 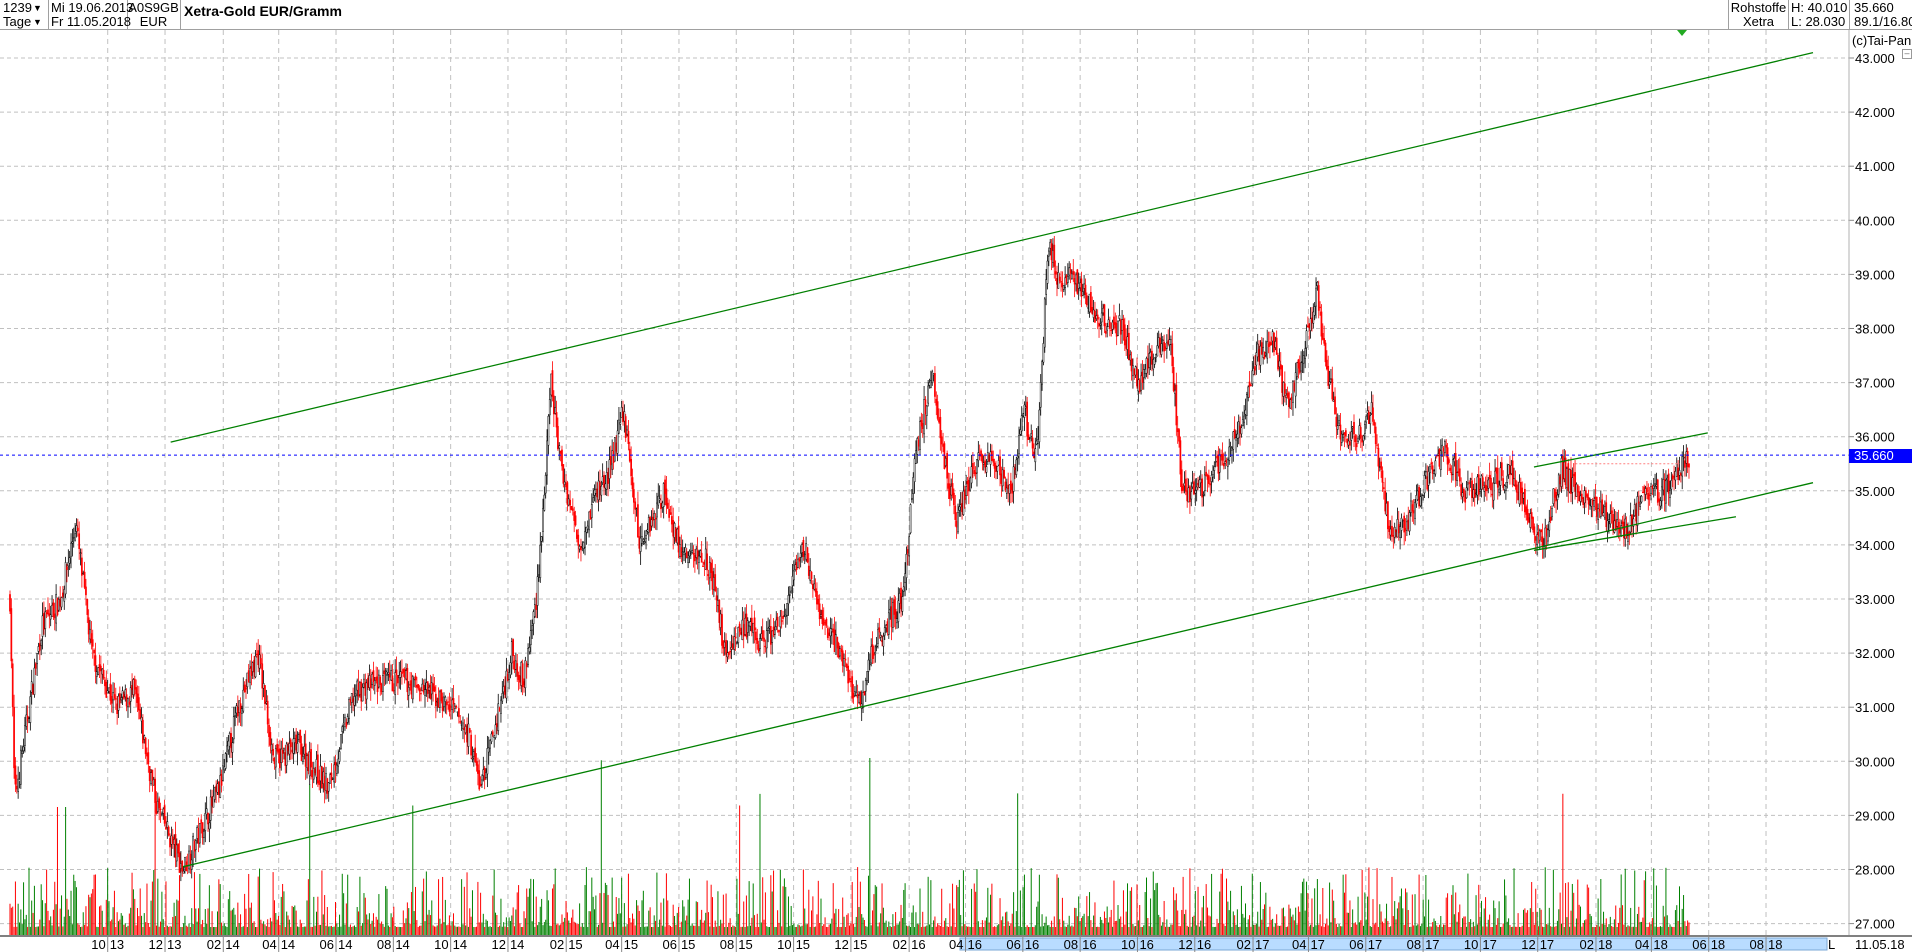 I want to click on market-info: Rohstoffe Xetra, so click(x=1758, y=14).